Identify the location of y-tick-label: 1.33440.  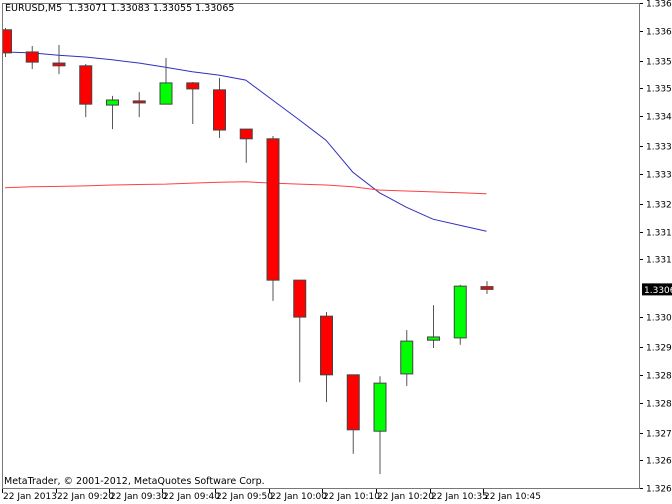
(659, 118).